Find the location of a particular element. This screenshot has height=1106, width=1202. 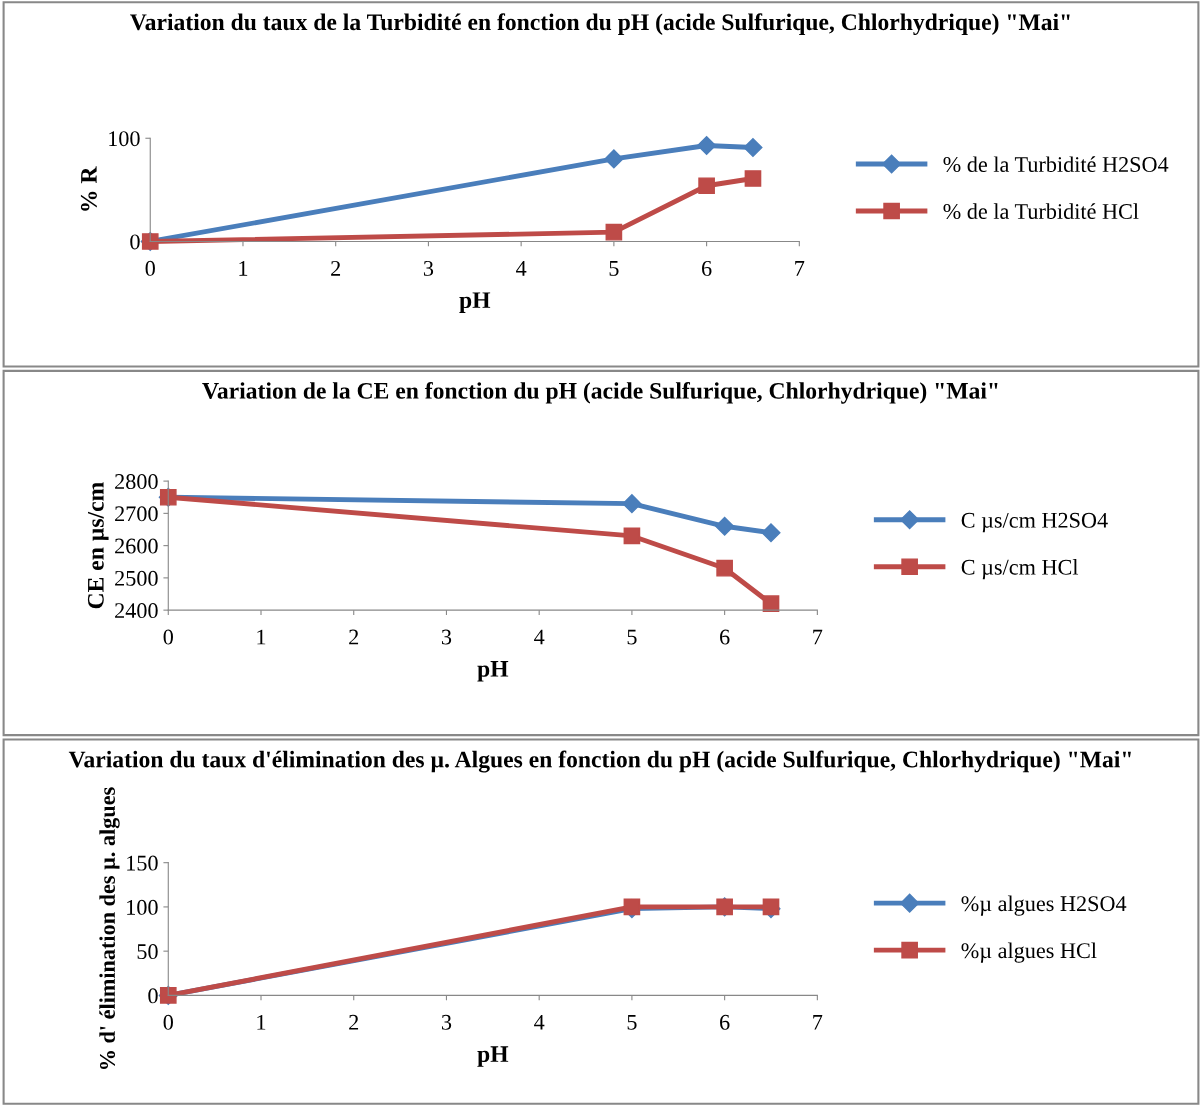

chart-title: Variation de la CE en fonction du pH (acide Sulfurique, Chlorhydrique) "Mai" is located at coordinates (600, 392).